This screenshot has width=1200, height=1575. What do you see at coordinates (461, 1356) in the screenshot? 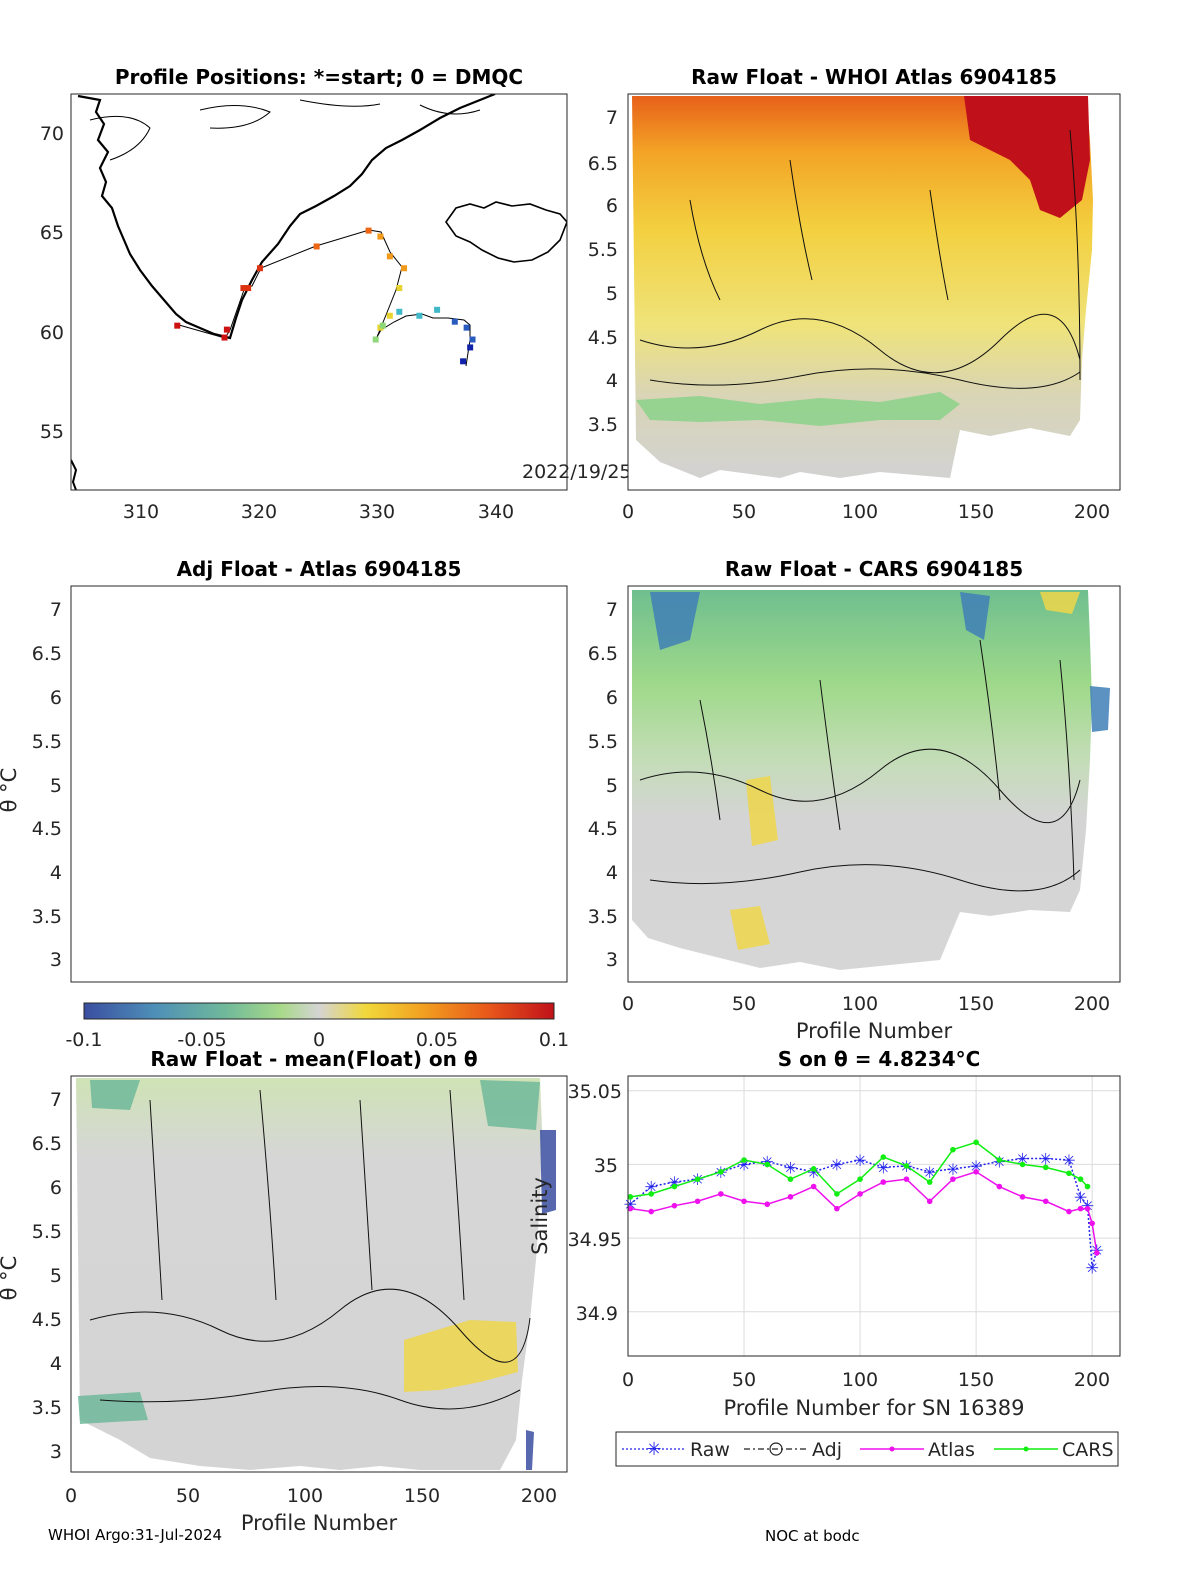
I see `mean-yellow-patch` at bounding box center [461, 1356].